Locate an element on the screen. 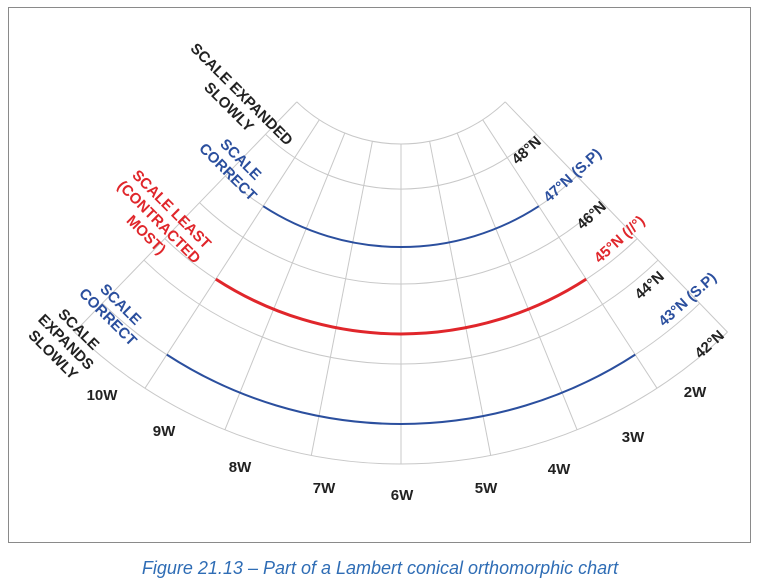  meridian-label-3: 7W is located at coordinates (324, 488).